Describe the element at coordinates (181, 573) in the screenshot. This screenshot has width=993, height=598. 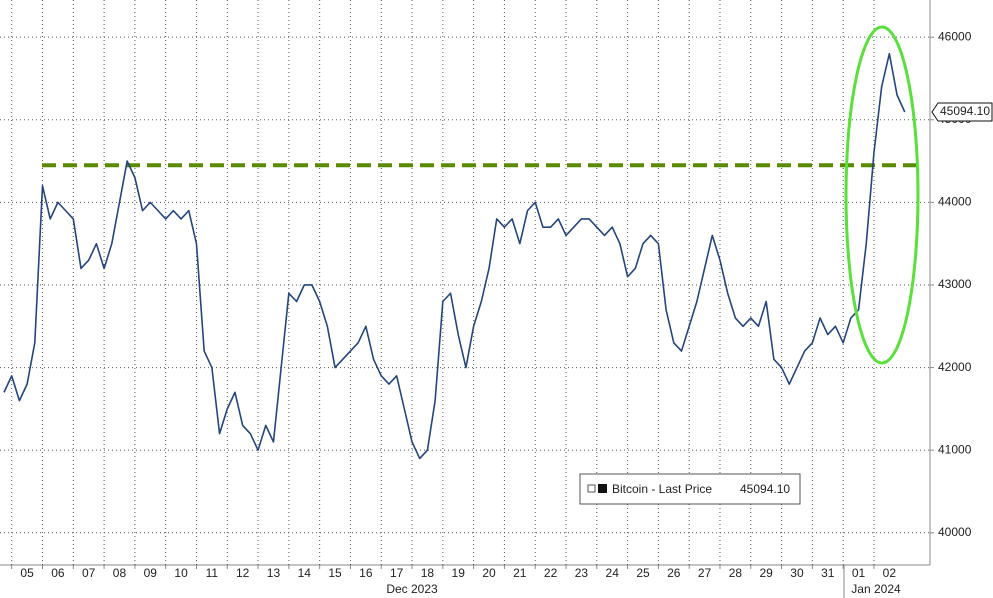
I see `x-tick-label: 10` at that location.